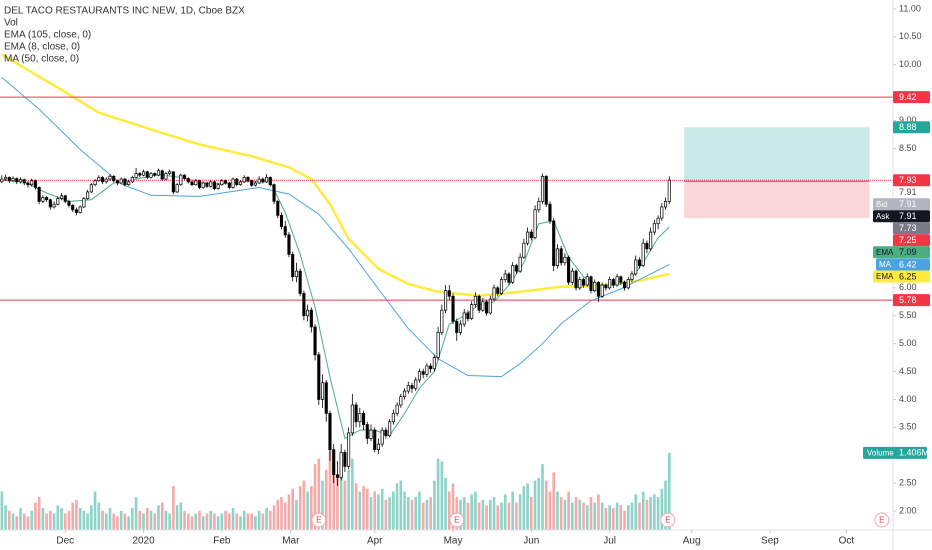 This screenshot has width=932, height=550. I want to click on earnings-marker, so click(457, 520).